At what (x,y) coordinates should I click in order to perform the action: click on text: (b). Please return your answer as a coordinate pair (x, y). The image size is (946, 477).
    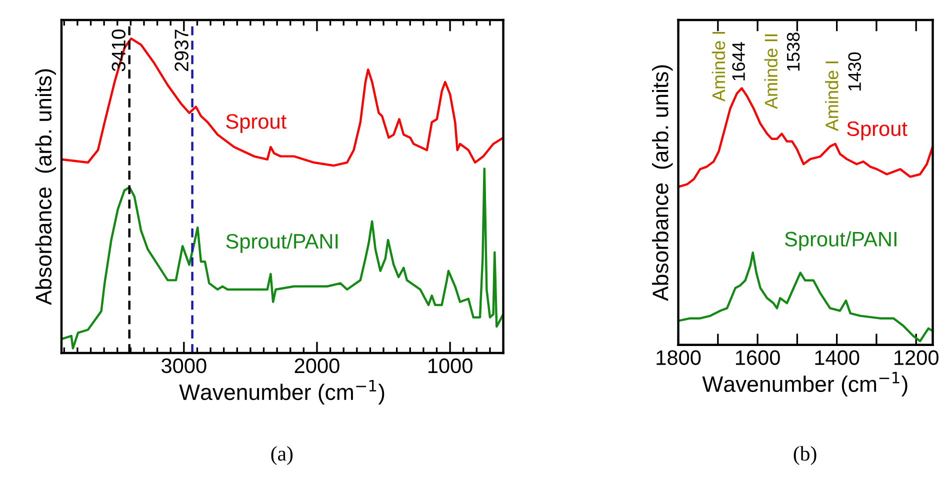
    Looking at the image, I should click on (805, 455).